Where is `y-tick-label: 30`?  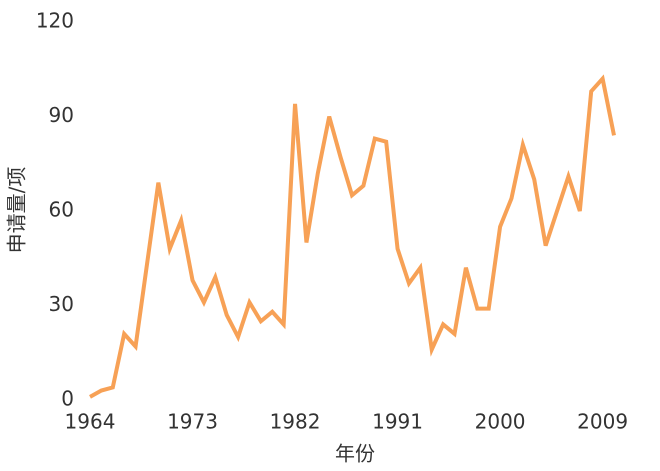 y-tick-label: 30 is located at coordinates (61, 304).